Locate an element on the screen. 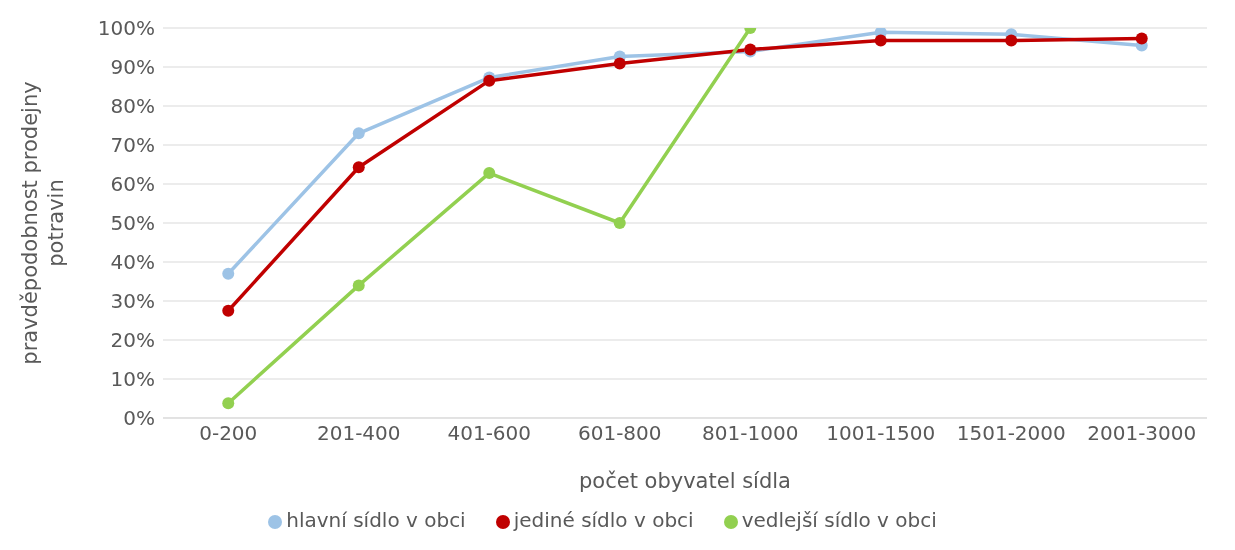  x-tick-label: 401-600 is located at coordinates (489, 433).